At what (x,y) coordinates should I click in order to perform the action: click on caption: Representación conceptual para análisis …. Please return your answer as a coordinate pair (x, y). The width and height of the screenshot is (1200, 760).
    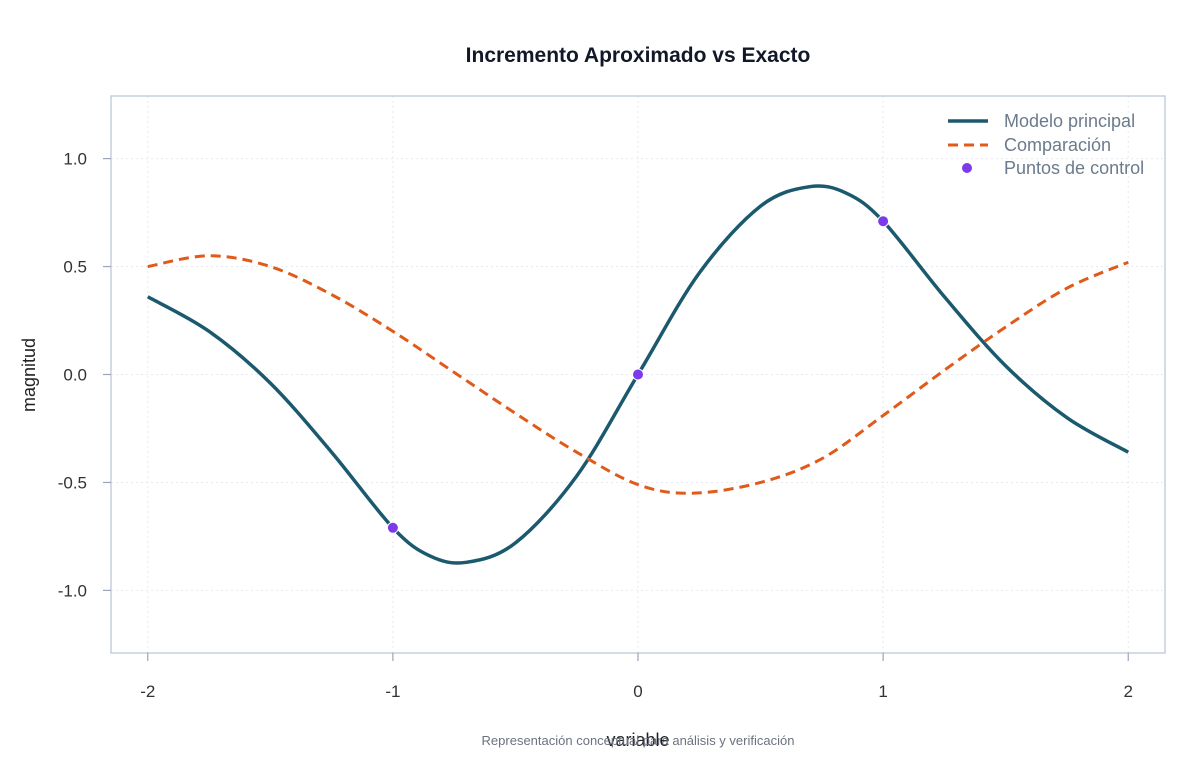
    Looking at the image, I should click on (638, 740).